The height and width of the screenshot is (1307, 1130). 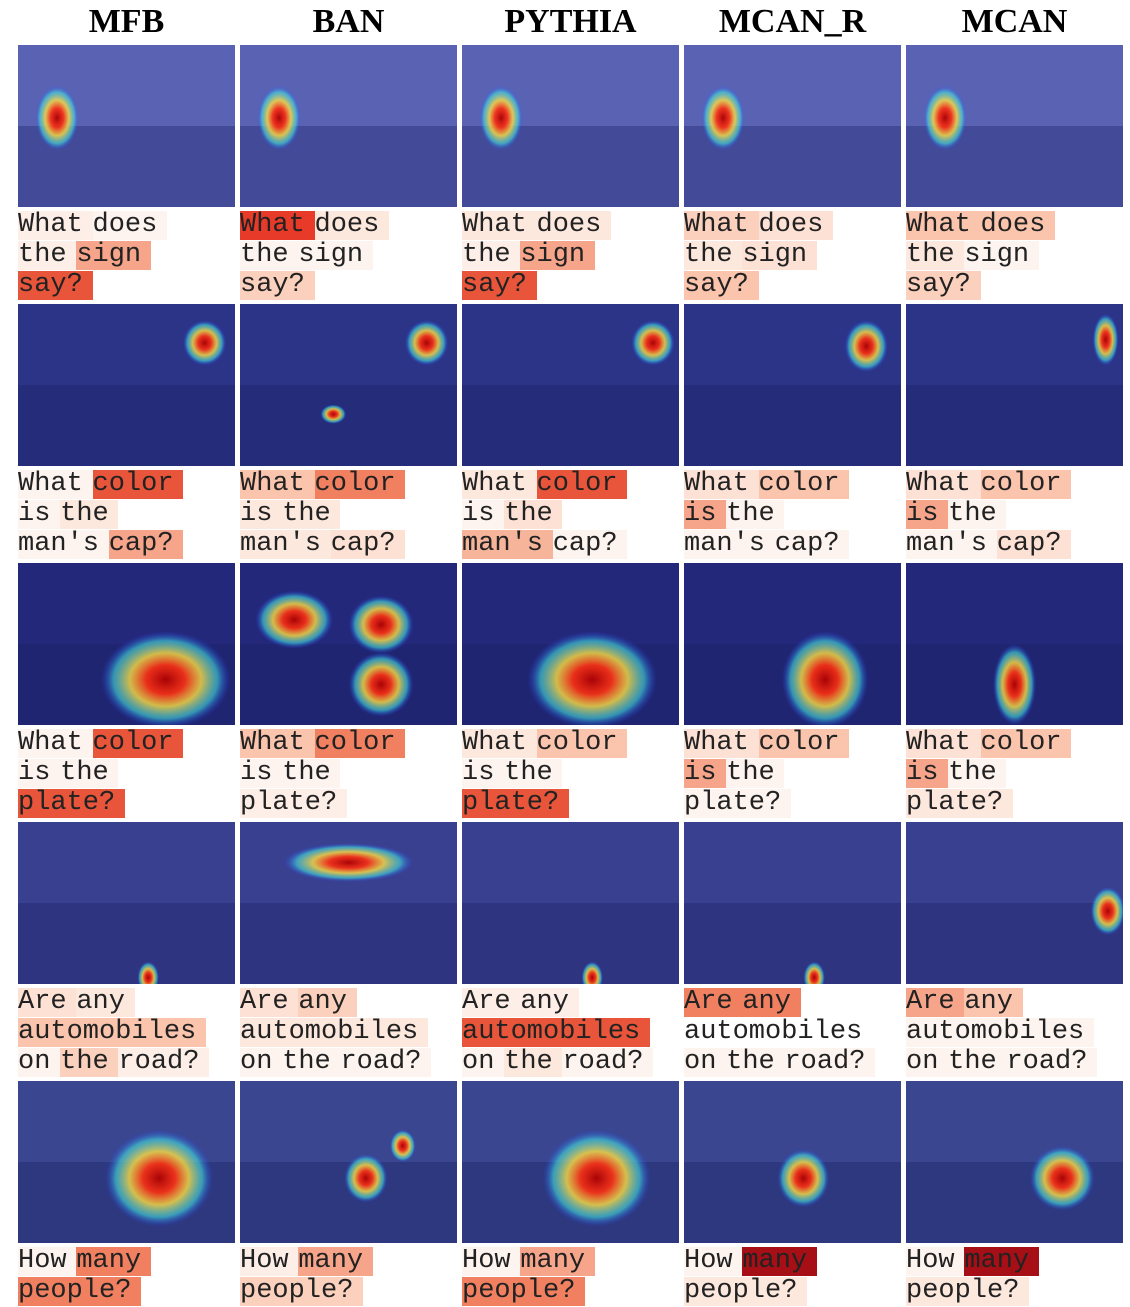 I want to click on question: What does the sign say?, so click(x=360, y=256).